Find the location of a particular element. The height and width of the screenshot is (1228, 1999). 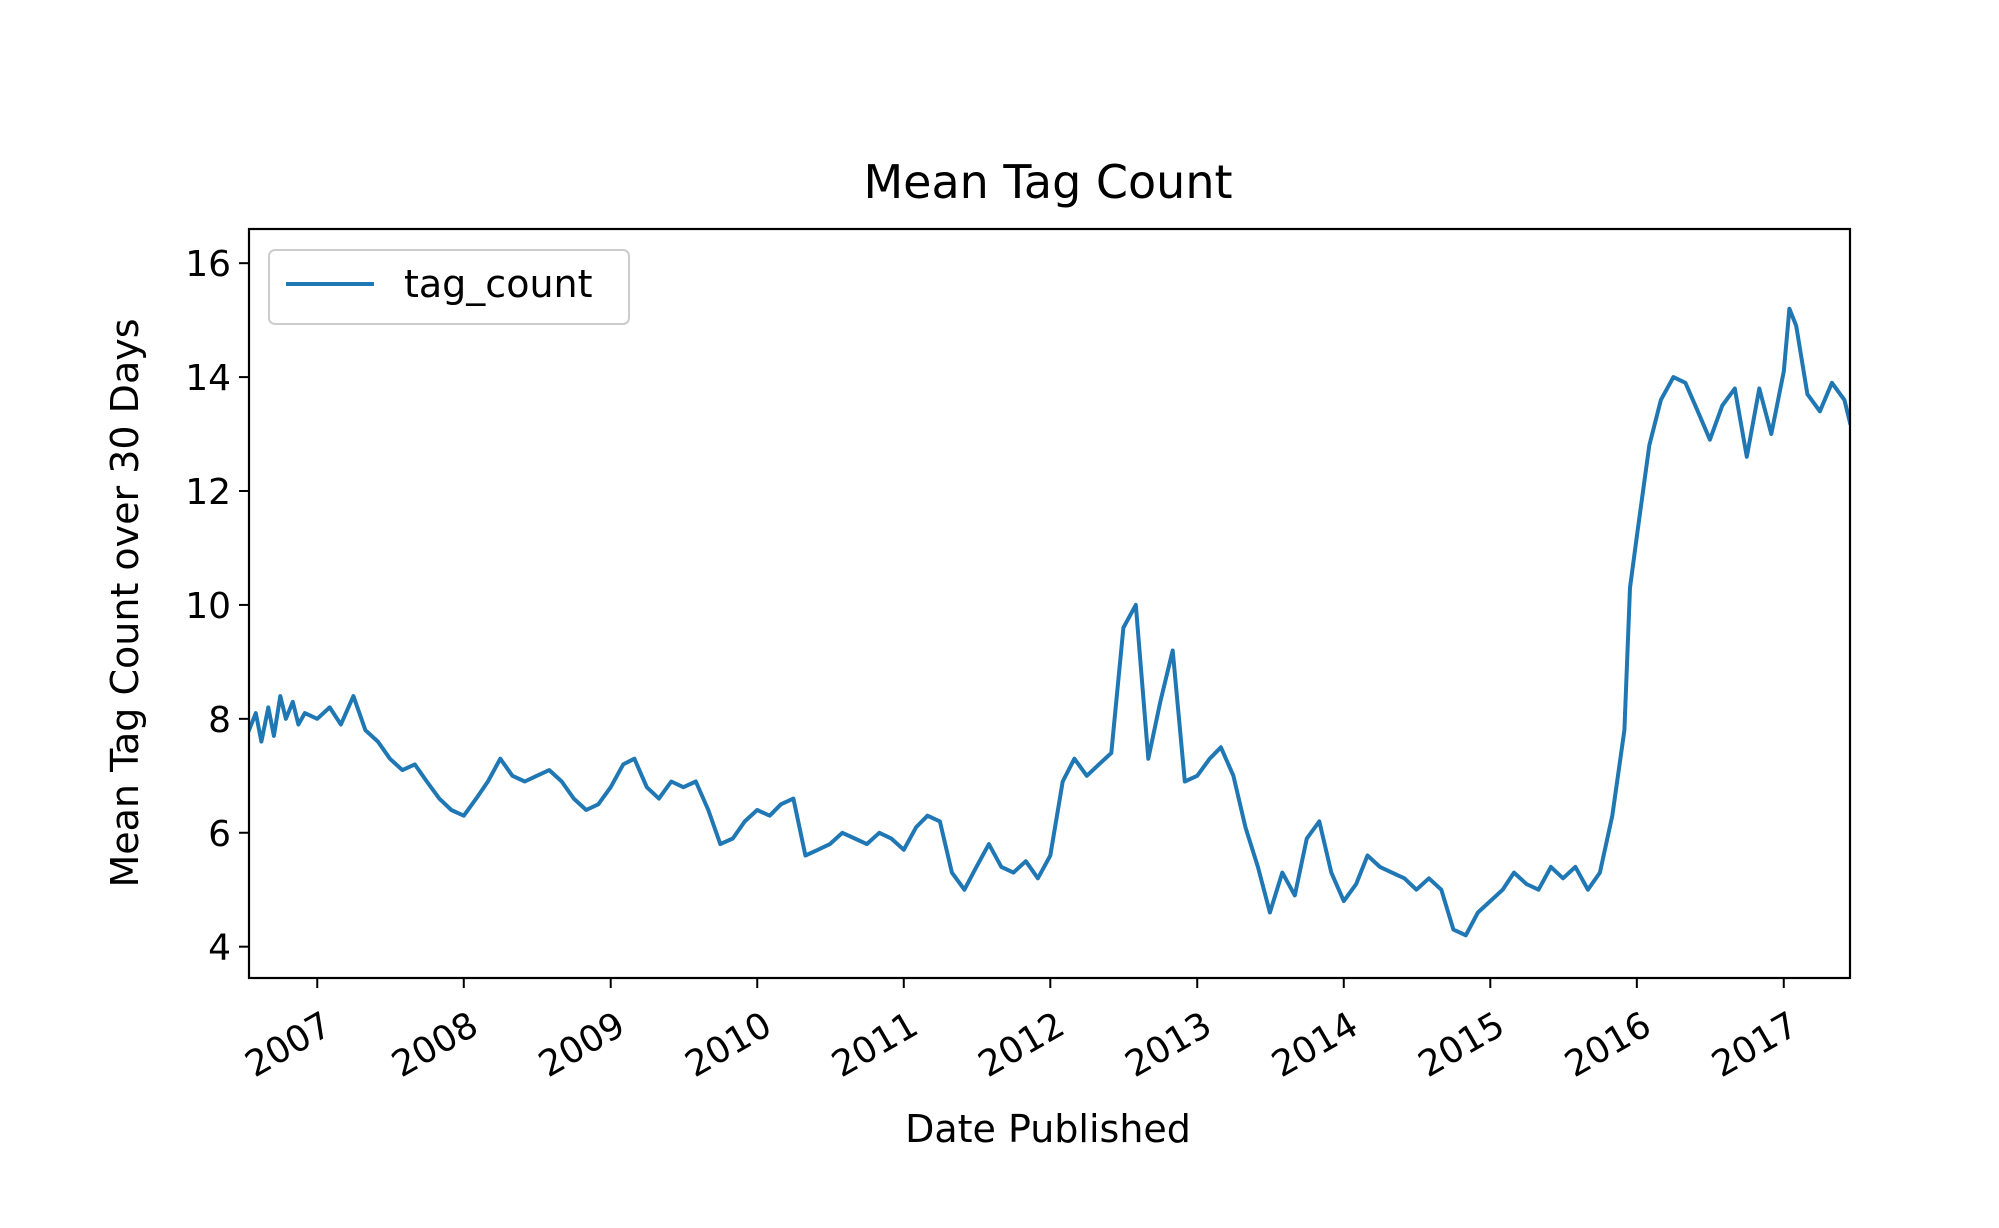

chart-title: Mean Tag Count is located at coordinates (1047, 182).